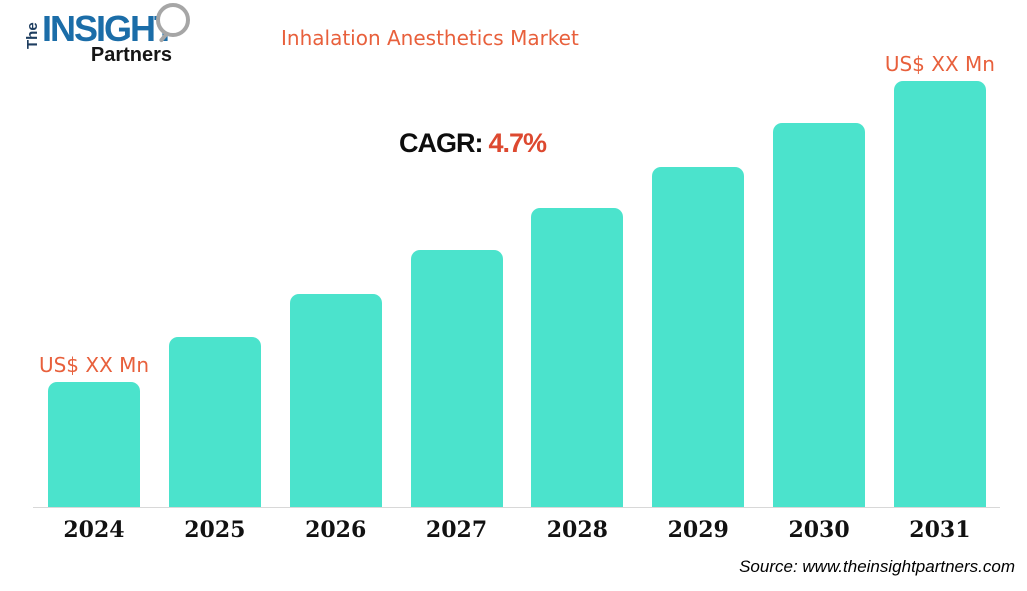  I want to click on source-attribution: Source: www.theinsightpartners.com, so click(877, 566).